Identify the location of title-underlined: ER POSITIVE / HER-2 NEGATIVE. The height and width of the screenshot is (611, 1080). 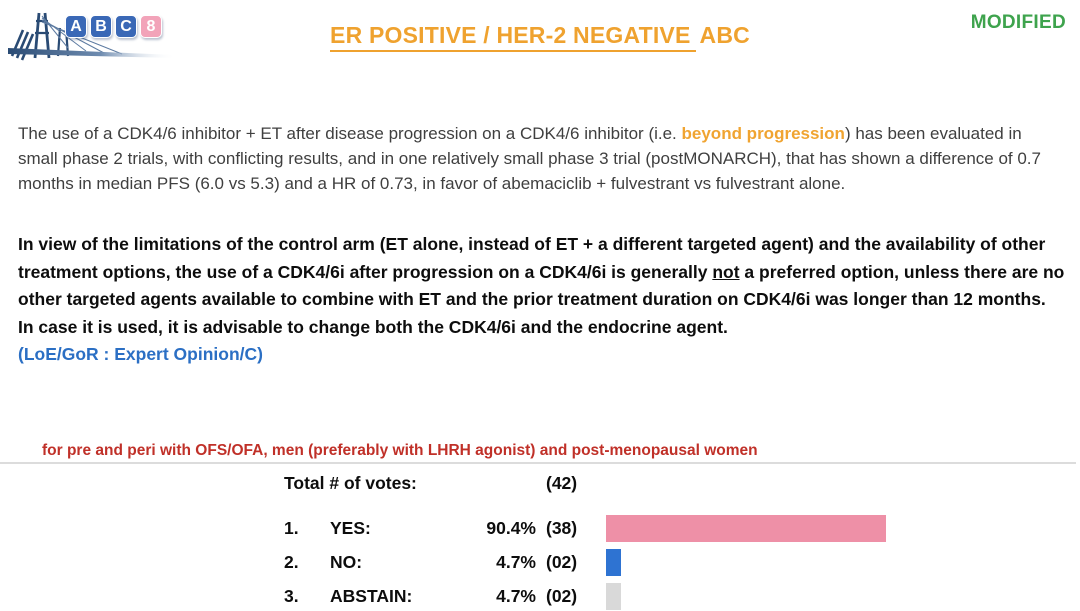
(513, 37).